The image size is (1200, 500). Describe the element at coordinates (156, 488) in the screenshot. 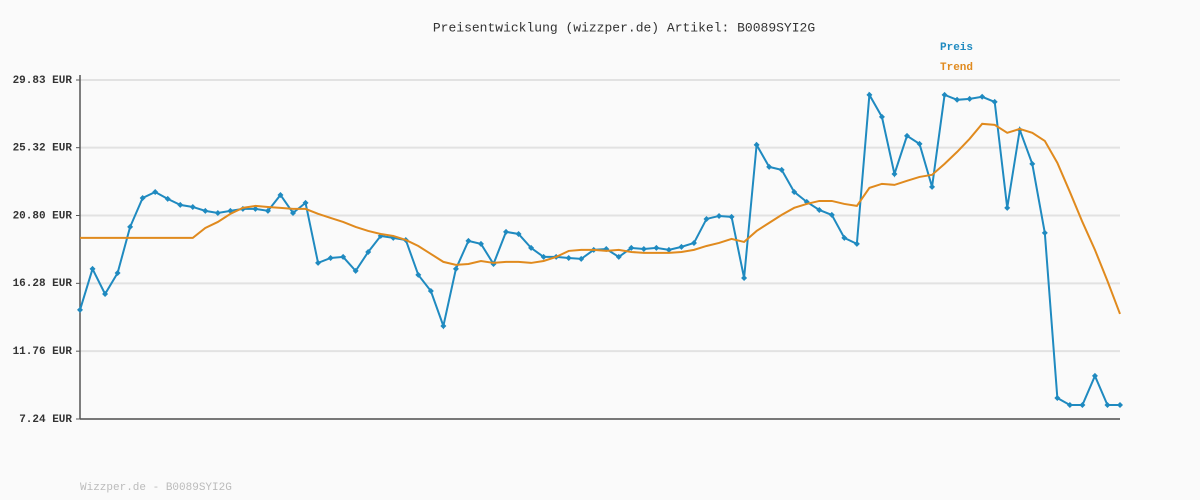

I see `source: Wizzper.de - B0089SYI2G` at that location.